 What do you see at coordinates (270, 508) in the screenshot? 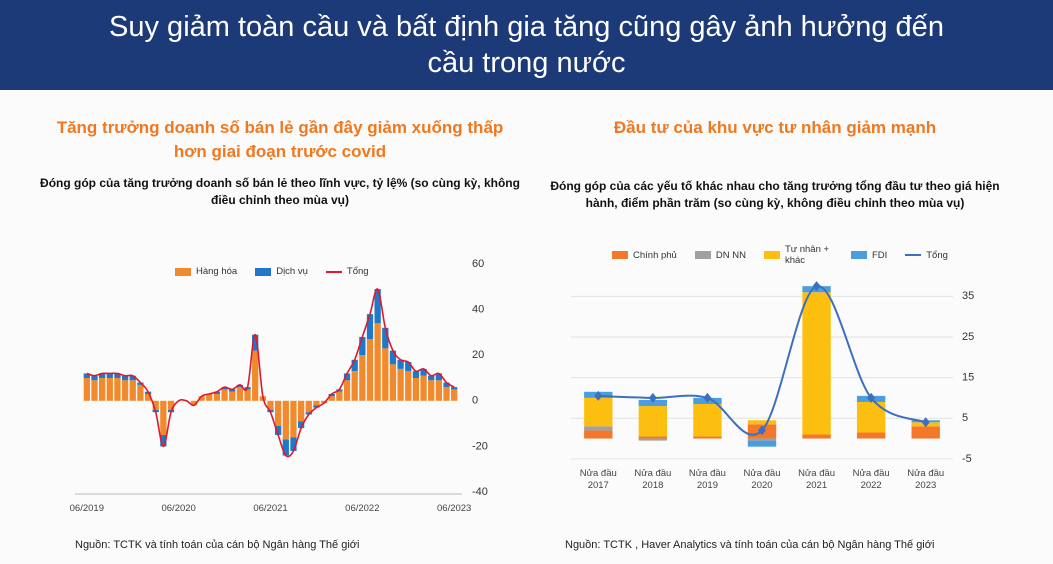
I see `x-tick-label: 06/2021` at bounding box center [270, 508].